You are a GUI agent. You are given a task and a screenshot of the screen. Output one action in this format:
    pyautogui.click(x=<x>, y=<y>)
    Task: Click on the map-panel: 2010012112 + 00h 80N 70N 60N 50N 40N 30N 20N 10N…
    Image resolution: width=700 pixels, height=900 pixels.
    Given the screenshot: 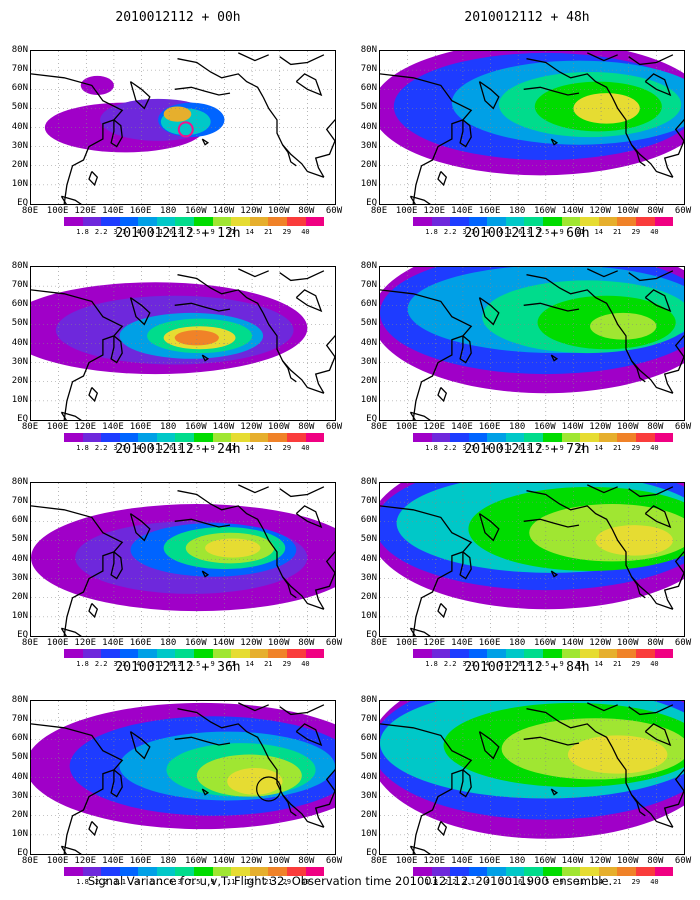 What is the action you would take?
    pyautogui.click(x=178, y=123)
    